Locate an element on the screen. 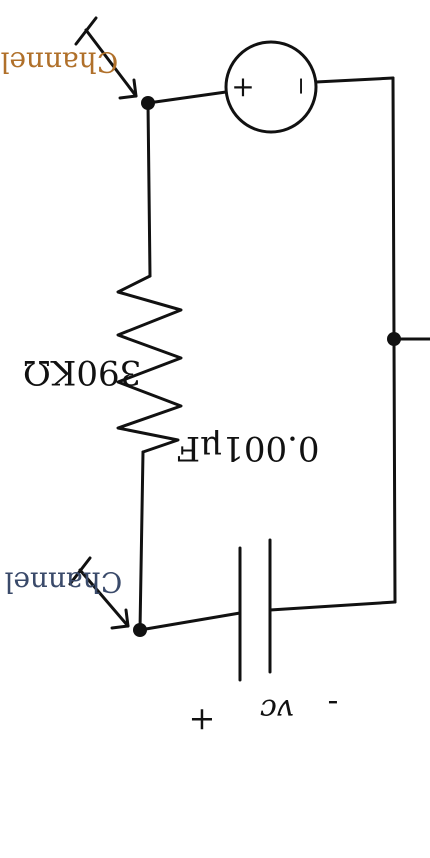 The width and height of the screenshot is (430, 858). source-minus-sign: − is located at coordinates (302, 86).